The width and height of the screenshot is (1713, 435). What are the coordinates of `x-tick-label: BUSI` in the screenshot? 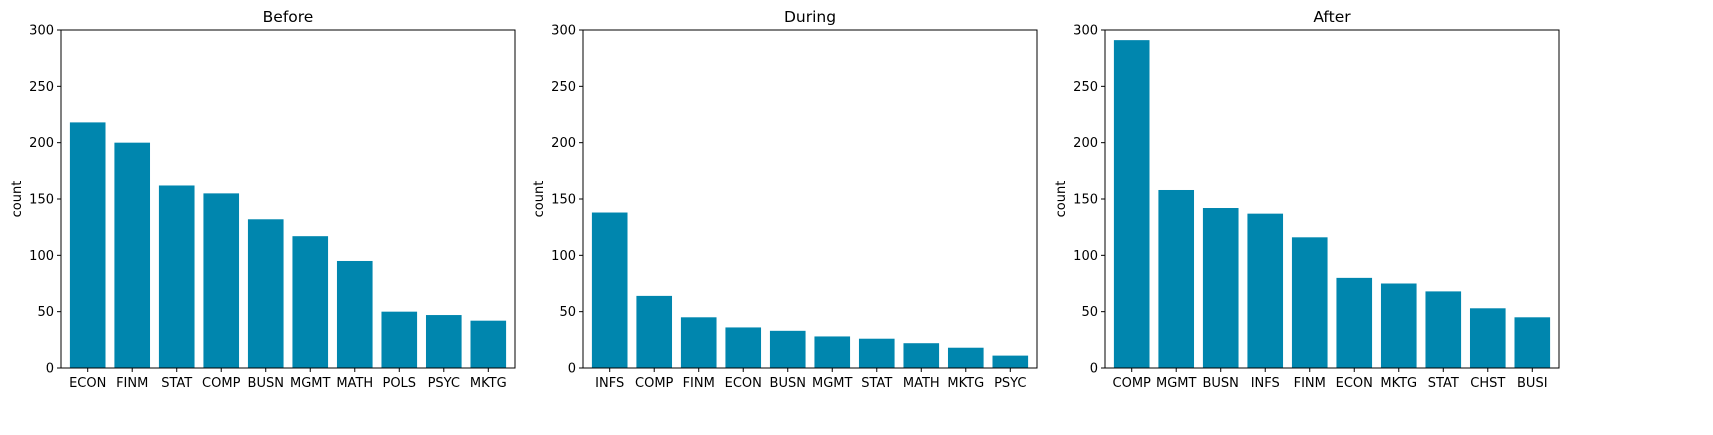 It's located at (1532, 383).